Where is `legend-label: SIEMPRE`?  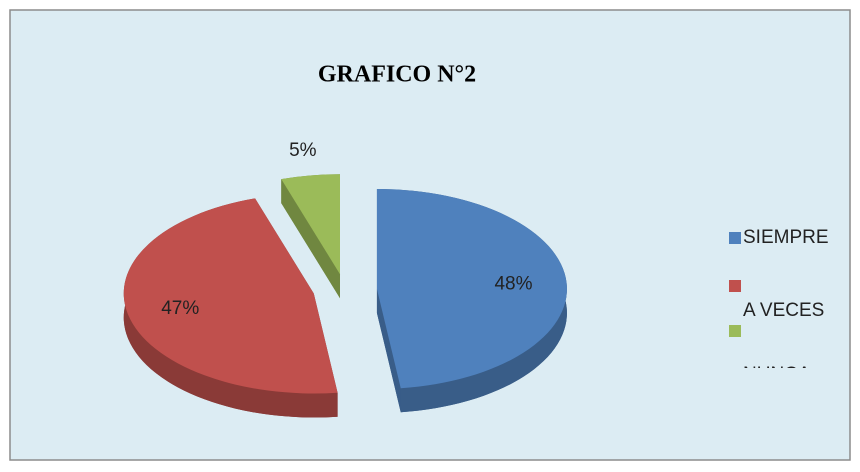 legend-label: SIEMPRE is located at coordinates (786, 237).